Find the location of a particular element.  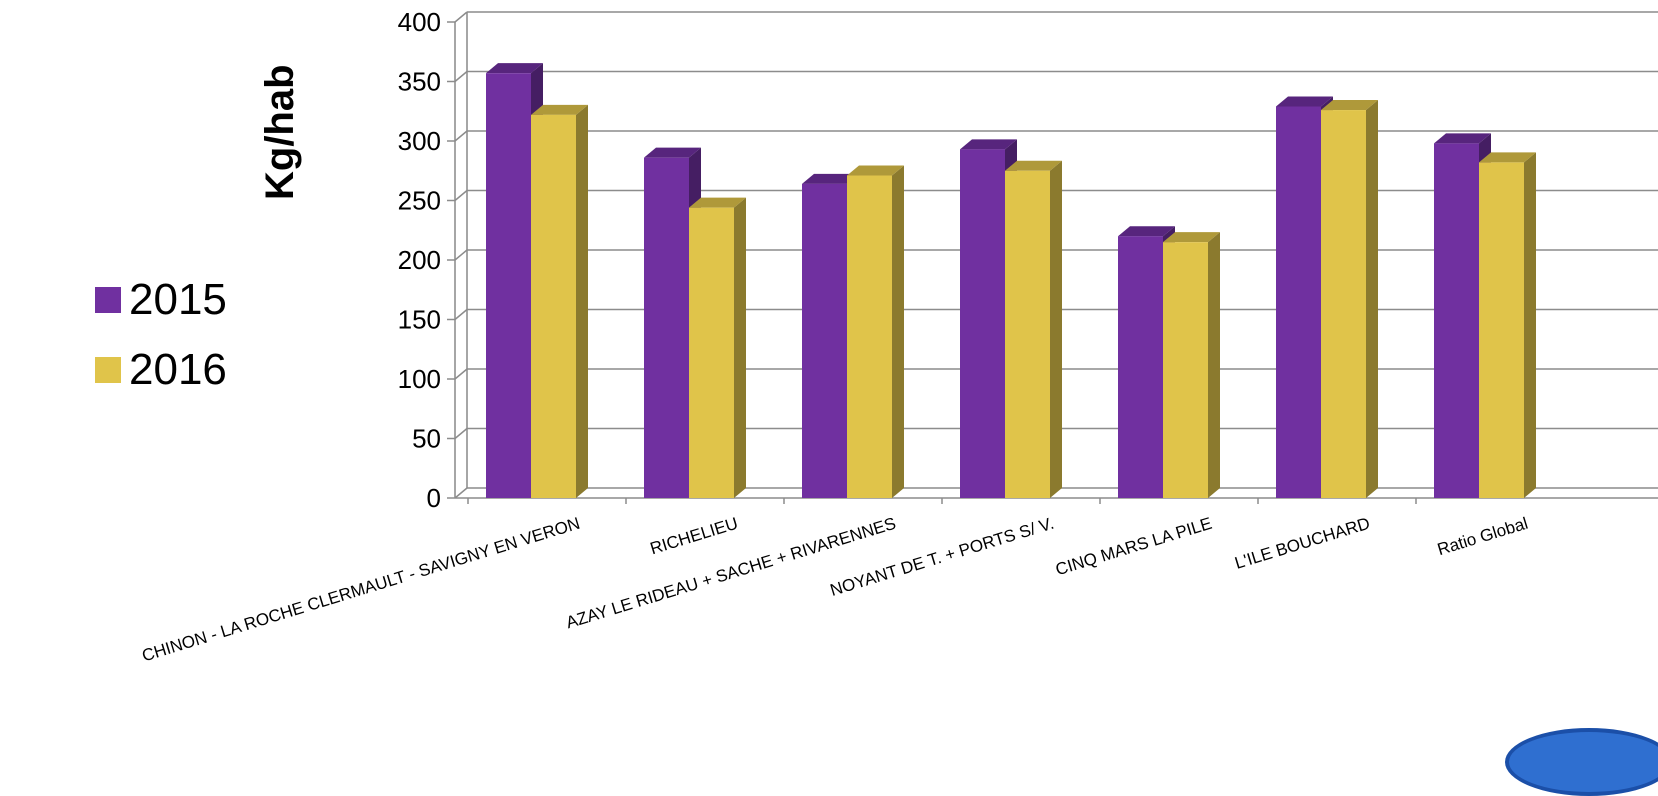

y-axis-ticks: 0 50 100 150 200 250 300 350 400 is located at coordinates (419, 260).